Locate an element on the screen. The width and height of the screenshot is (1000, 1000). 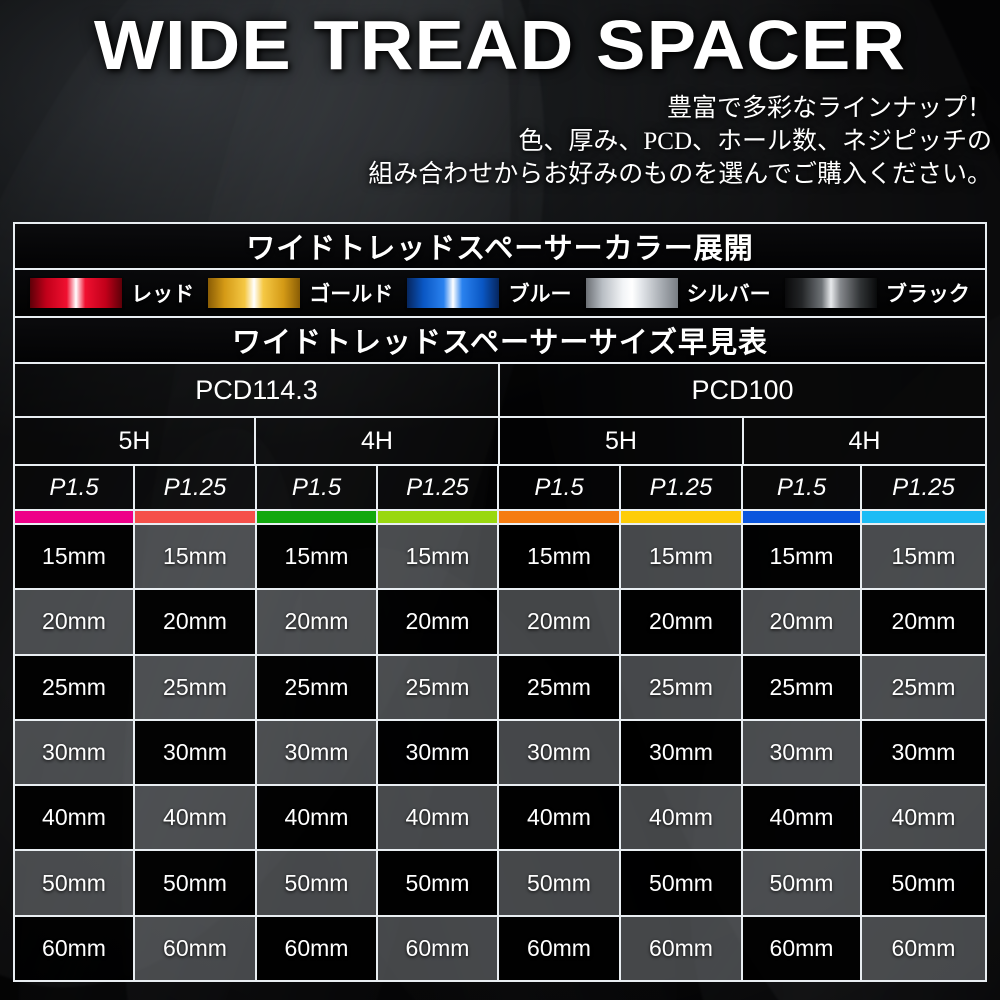
color-swatch-item: ゴールド is located at coordinates (300, 293).